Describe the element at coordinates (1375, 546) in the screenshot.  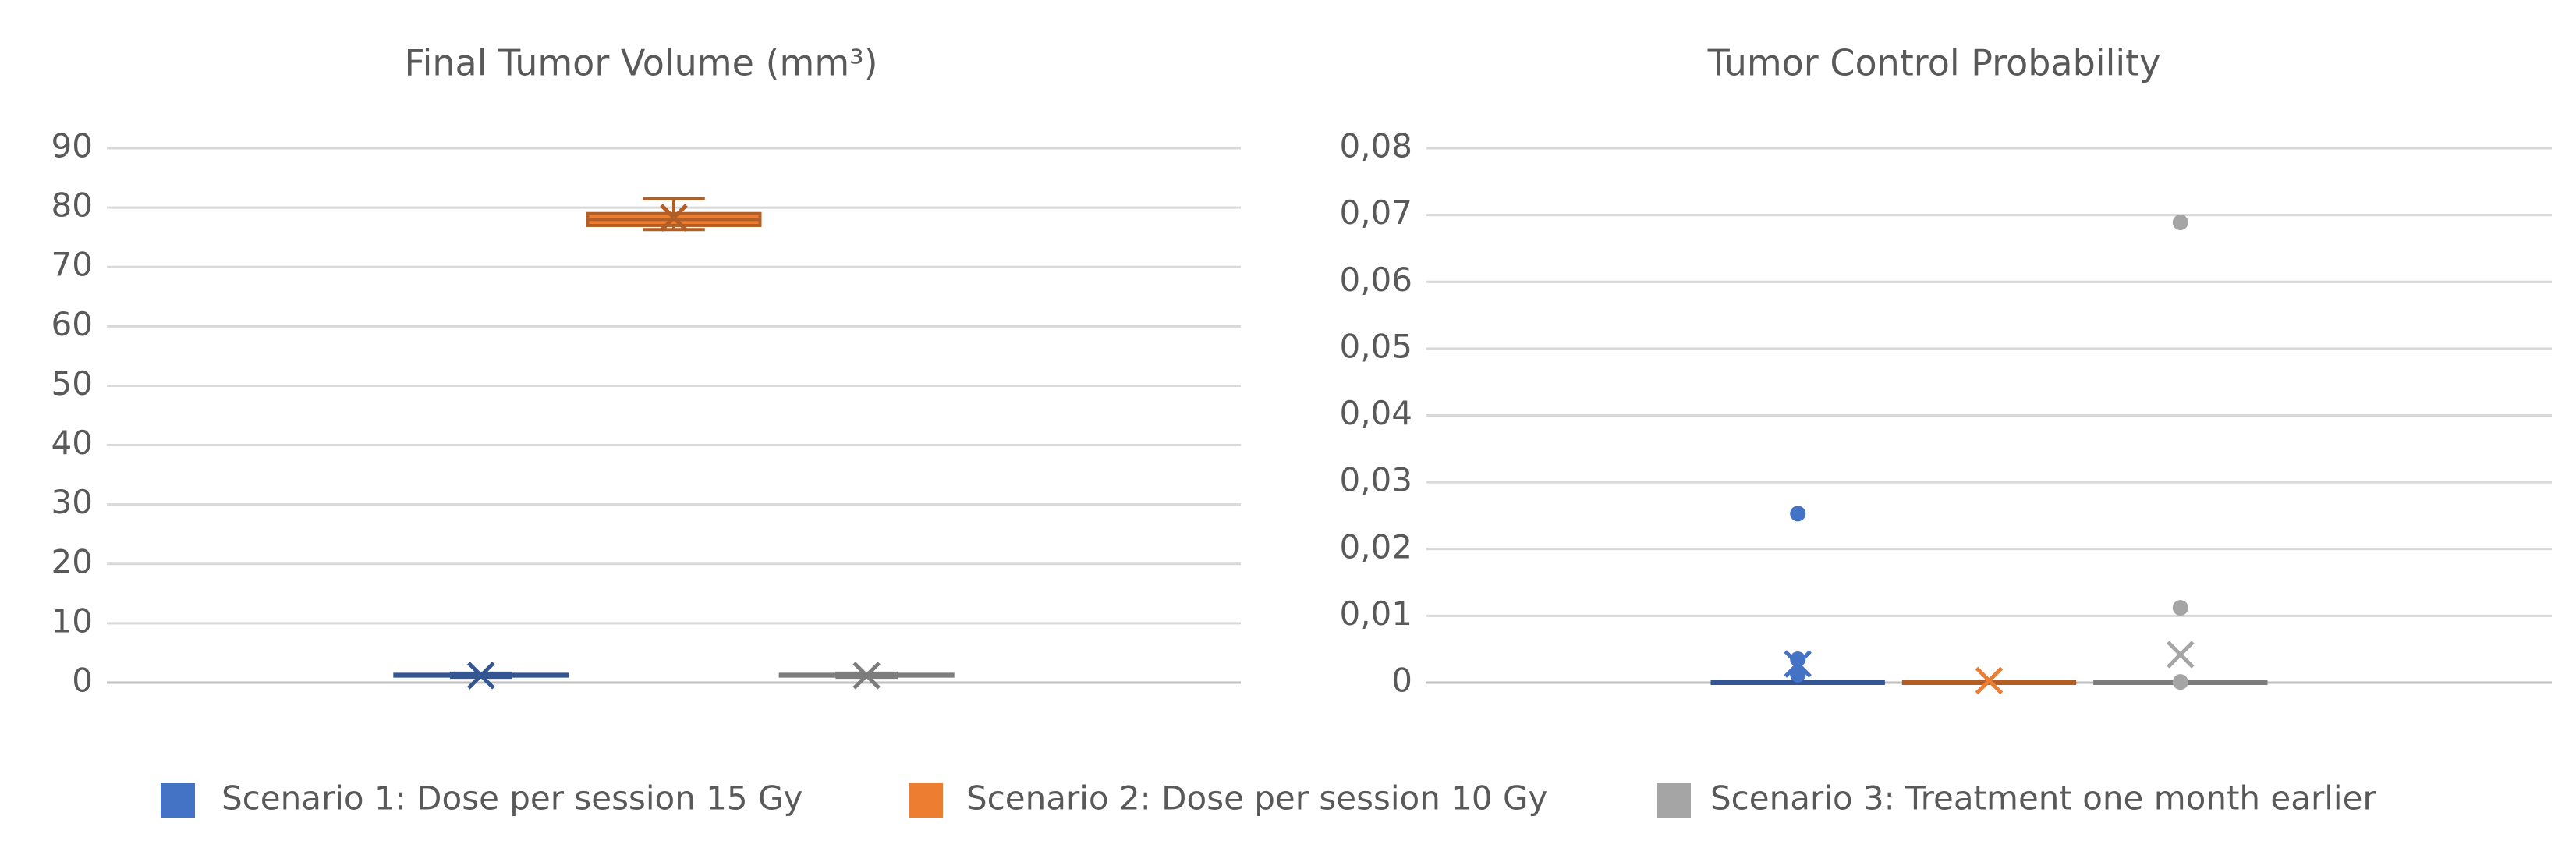
I see `y-tick-label: 0,02` at that location.